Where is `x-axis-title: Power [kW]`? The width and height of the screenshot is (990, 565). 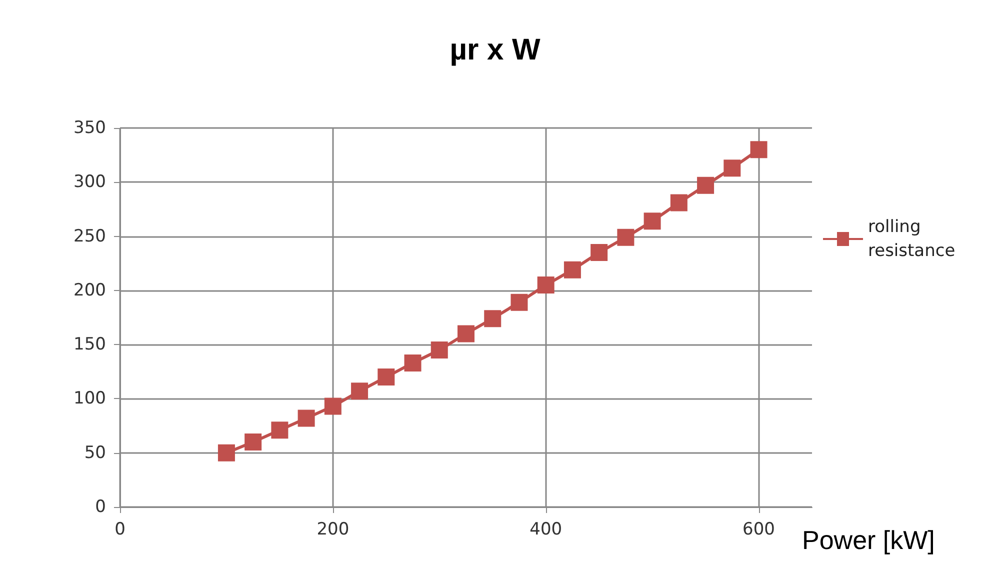
x-axis-title: Power [kW] is located at coordinates (868, 540).